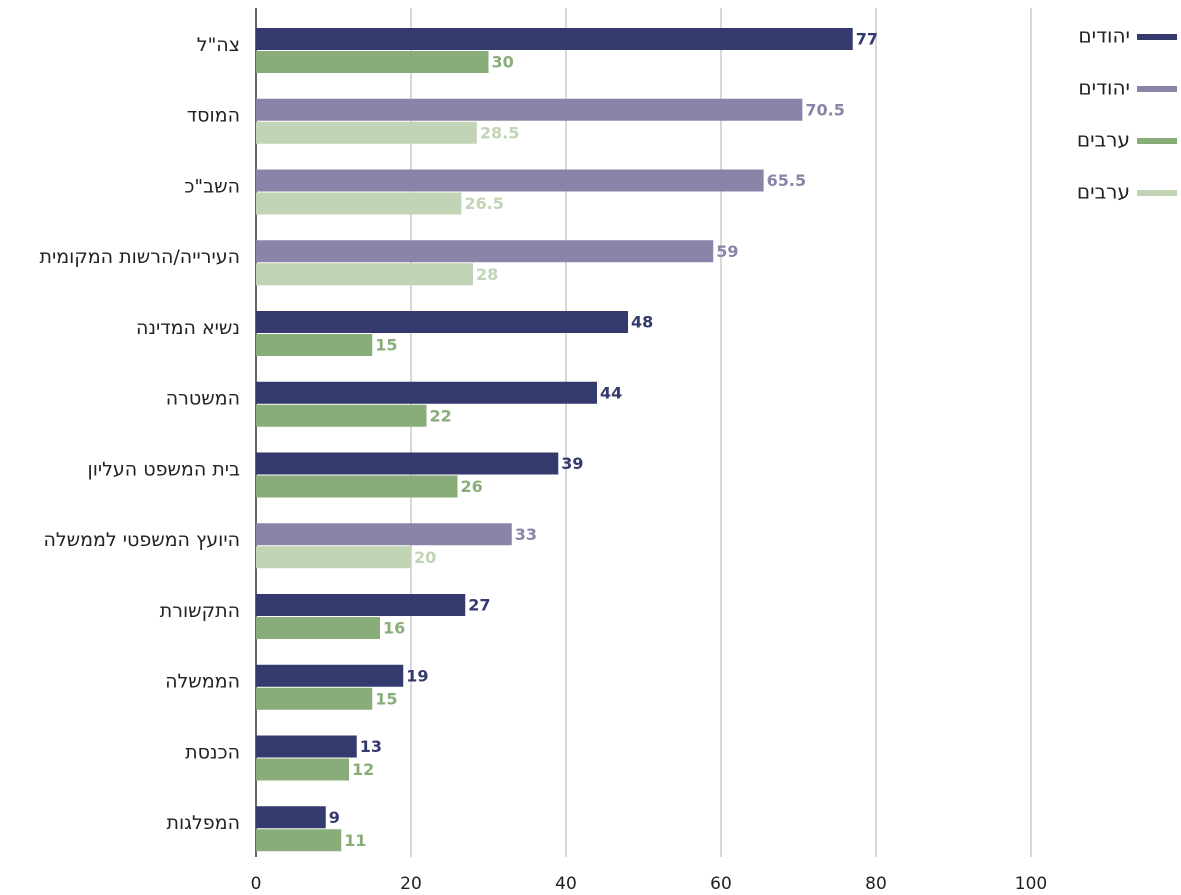 The image size is (1181, 895). Describe the element at coordinates (786, 180) in the screenshot. I see `value-label: 65.5` at that location.